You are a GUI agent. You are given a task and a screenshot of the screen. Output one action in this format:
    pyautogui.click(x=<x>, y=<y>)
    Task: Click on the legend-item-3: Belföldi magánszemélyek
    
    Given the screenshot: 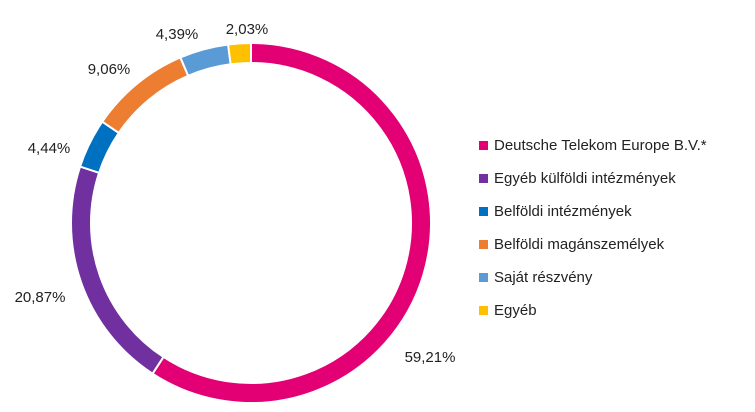 What is the action you would take?
    pyautogui.click(x=572, y=244)
    